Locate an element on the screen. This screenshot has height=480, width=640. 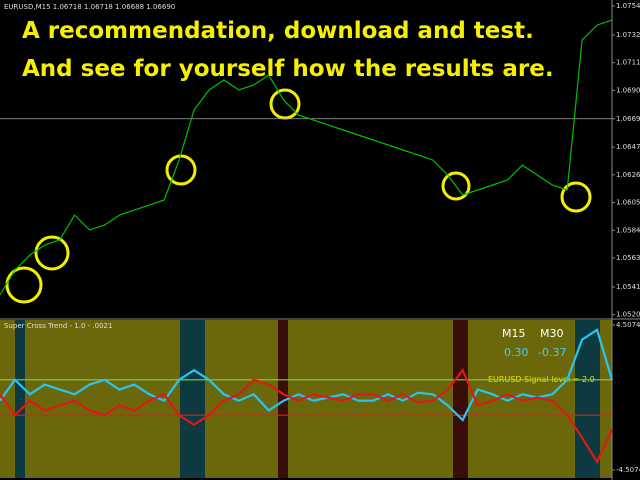
y-tick-label: 1.06690 is located at coordinates (628, 119).